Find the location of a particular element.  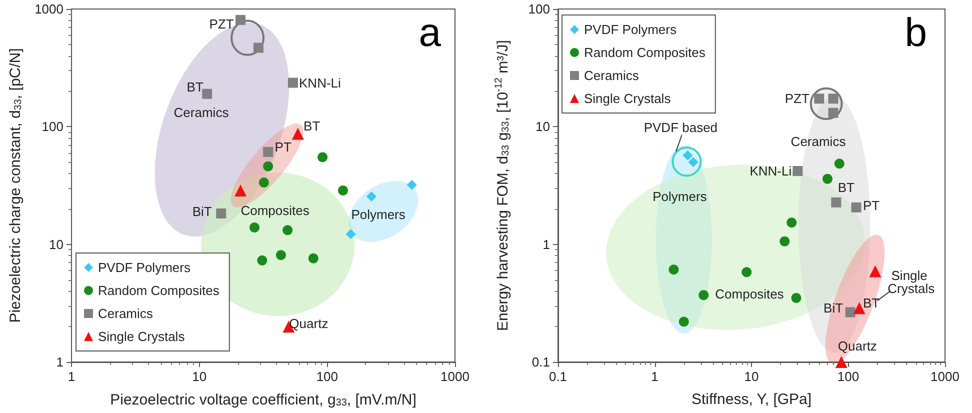

chart-title: b is located at coordinates (916, 33).